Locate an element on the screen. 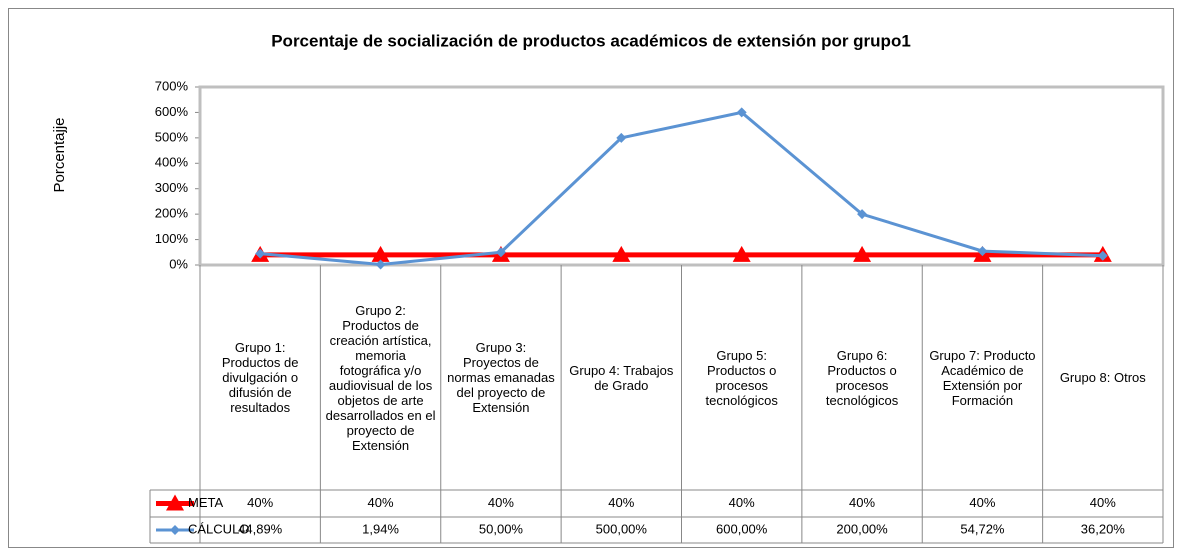  table-value: 1,94% is located at coordinates (380, 528).